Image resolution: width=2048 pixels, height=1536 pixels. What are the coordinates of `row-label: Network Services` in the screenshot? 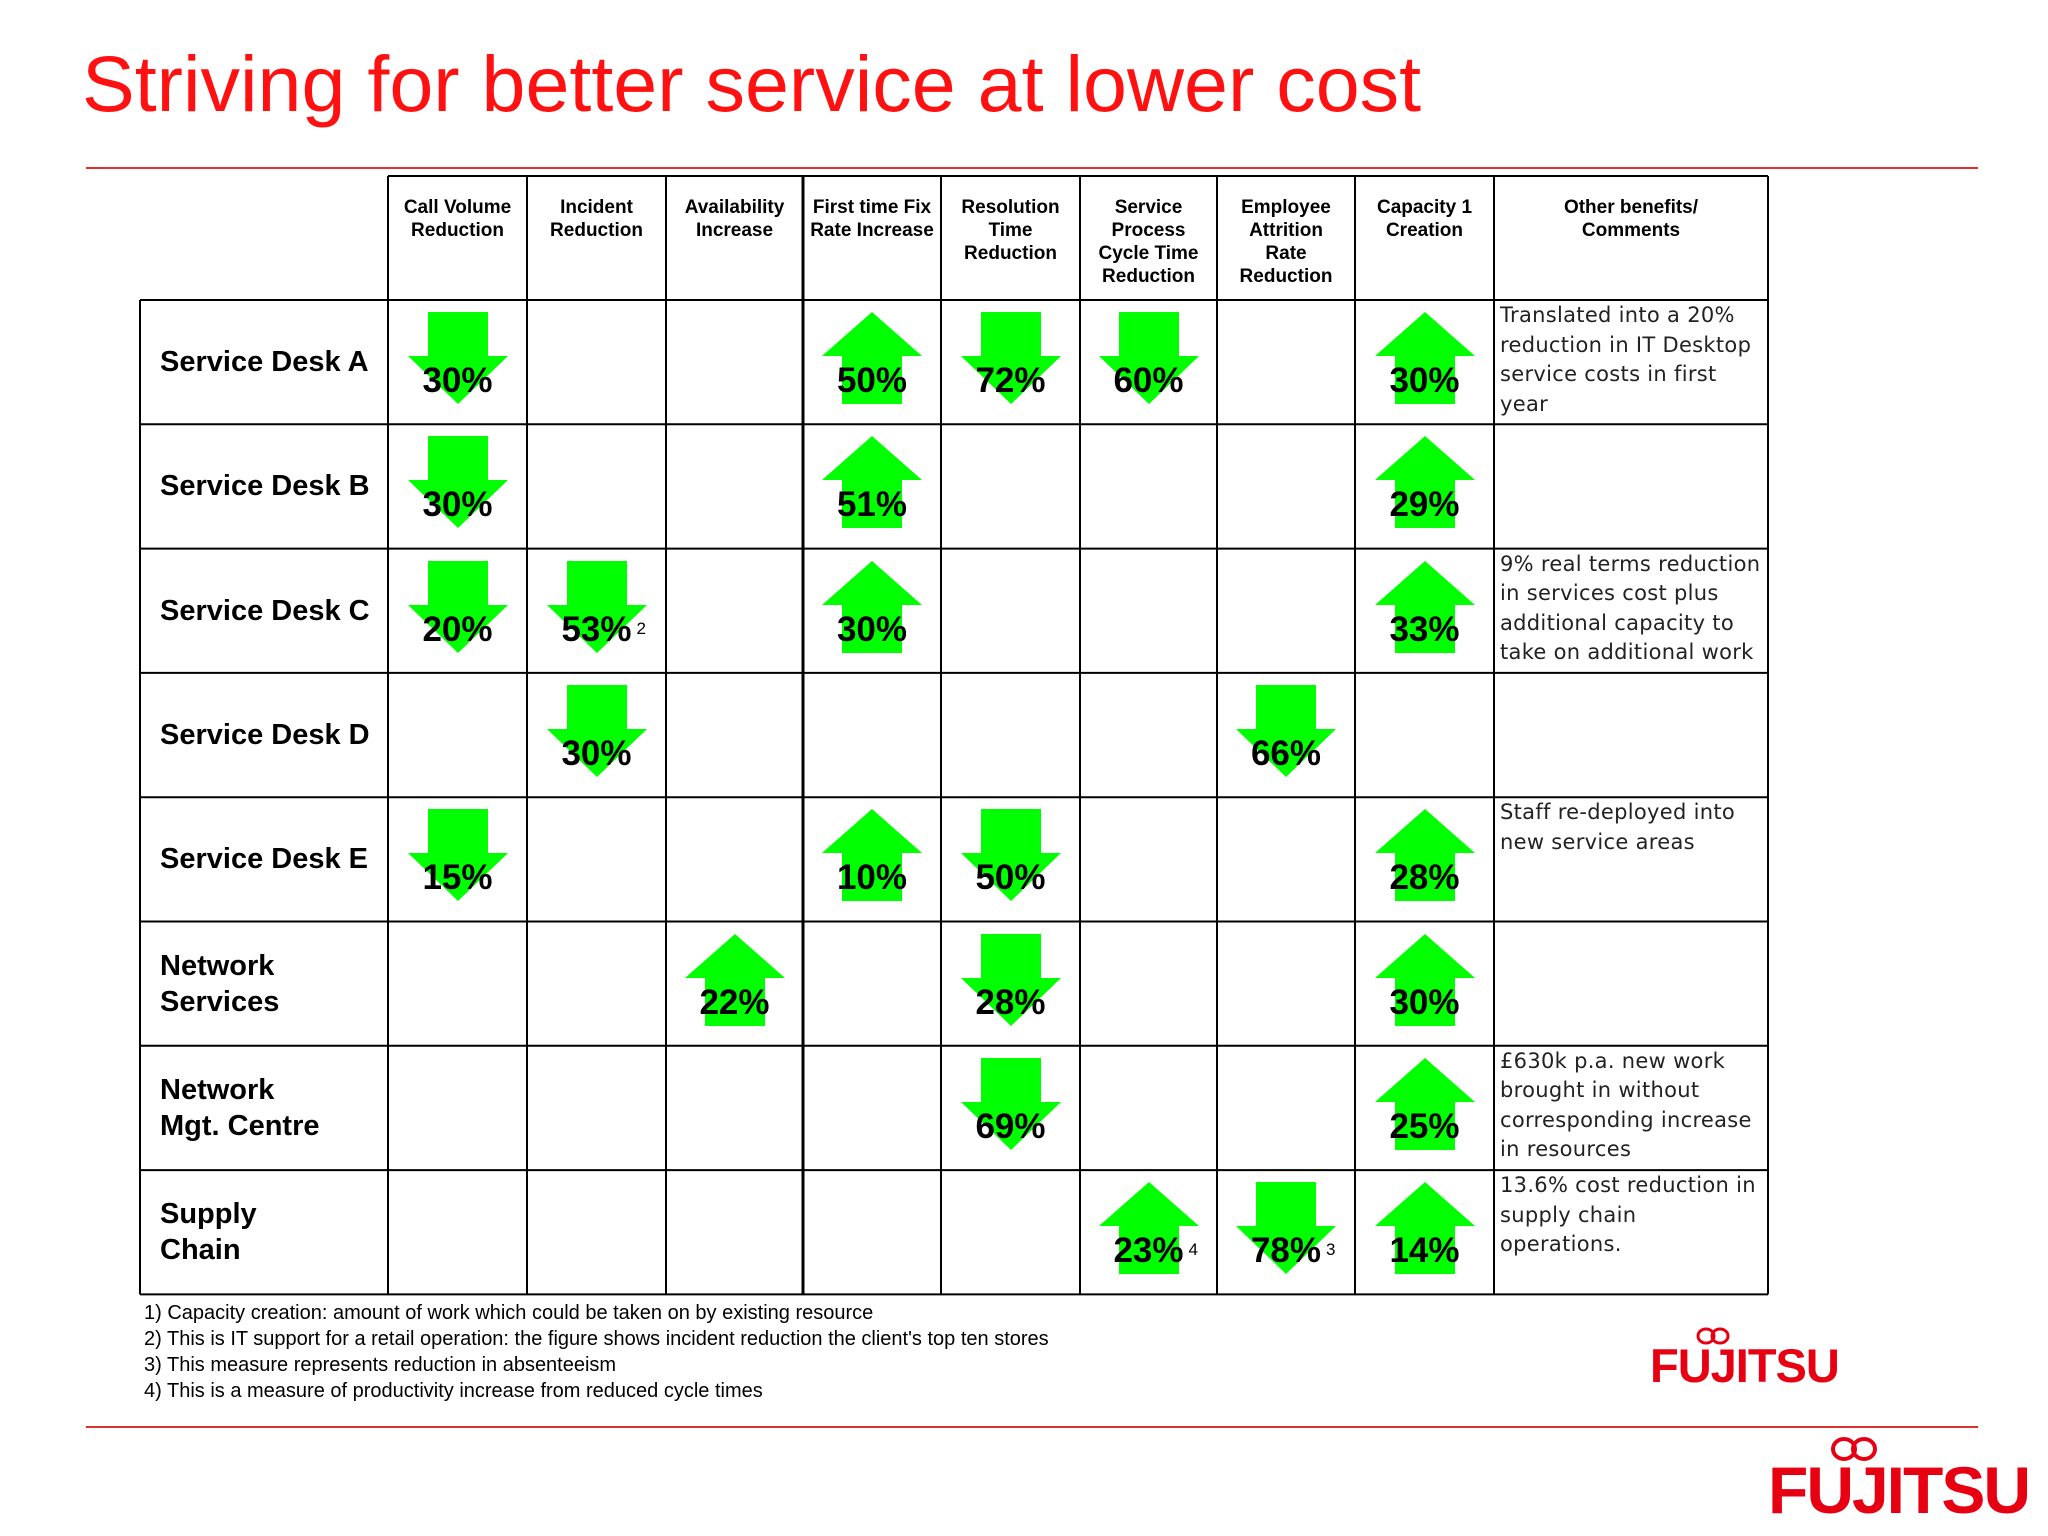 It's located at (220, 983).